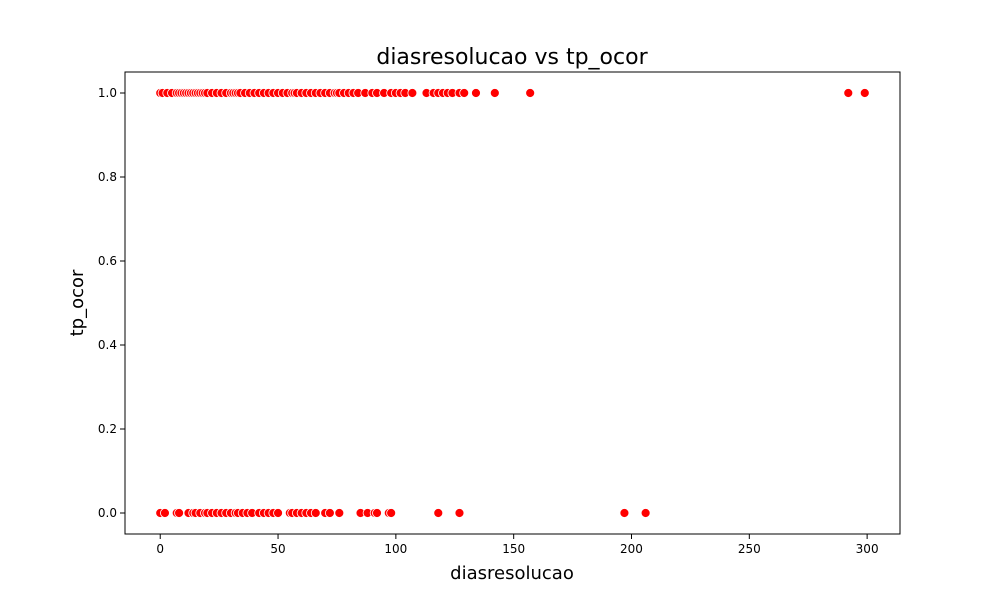 Image resolution: width=1000 pixels, height=600 pixels. I want to click on x-axis-label: diasresolucao, so click(512, 573).